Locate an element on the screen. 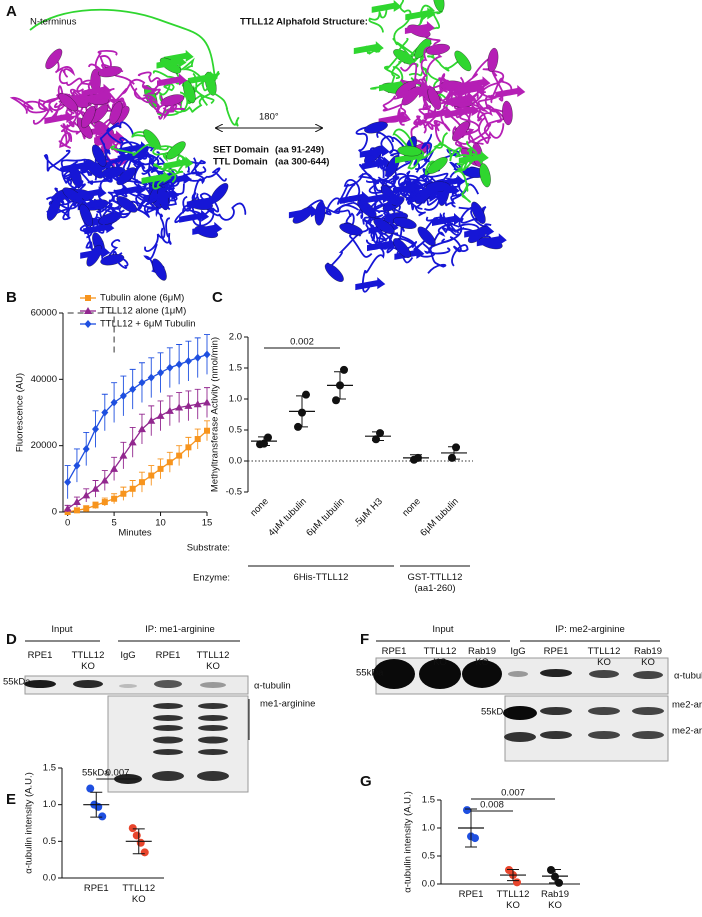 The height and width of the screenshot is (917, 702). panel-letter: B is located at coordinates (11, 297).